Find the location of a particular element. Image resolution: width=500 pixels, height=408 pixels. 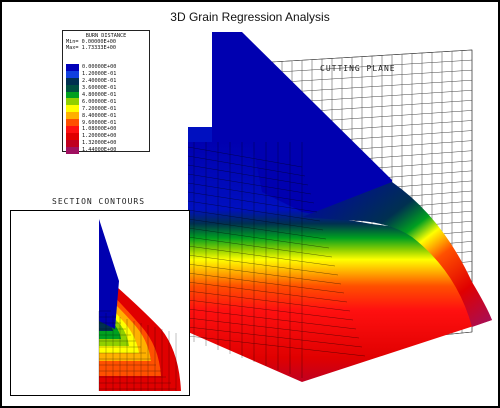

legend-entry: 6.00000E-01 is located at coordinates (91, 102).